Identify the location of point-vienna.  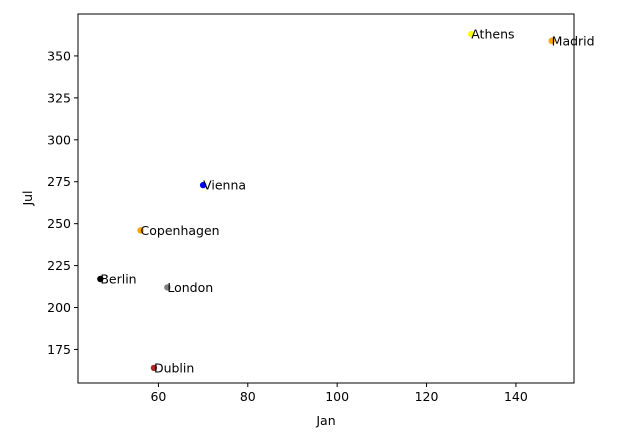
(203, 185).